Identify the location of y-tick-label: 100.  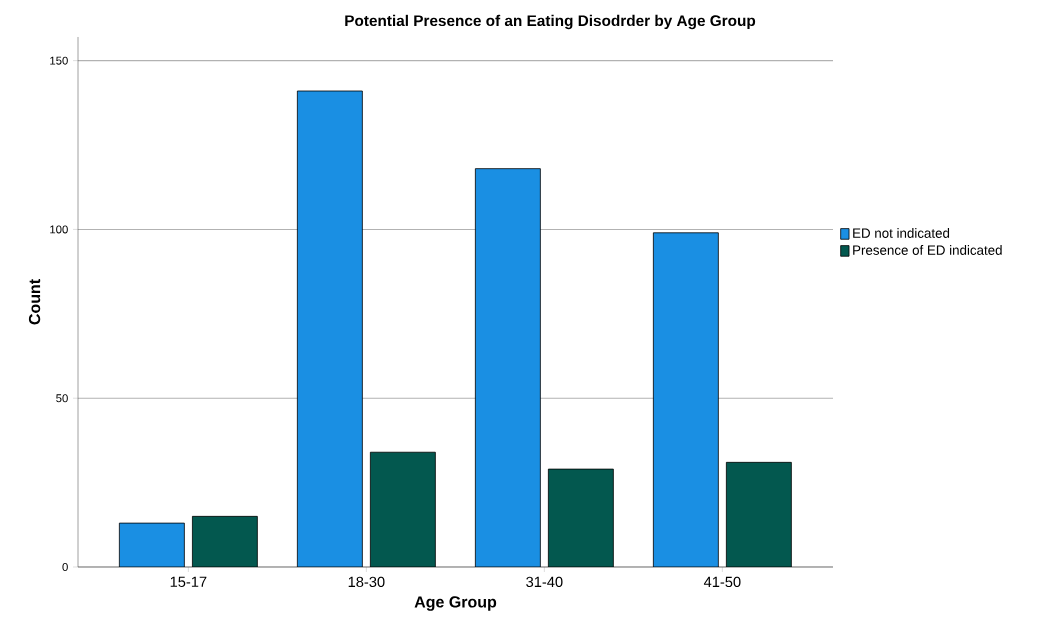
(59, 229).